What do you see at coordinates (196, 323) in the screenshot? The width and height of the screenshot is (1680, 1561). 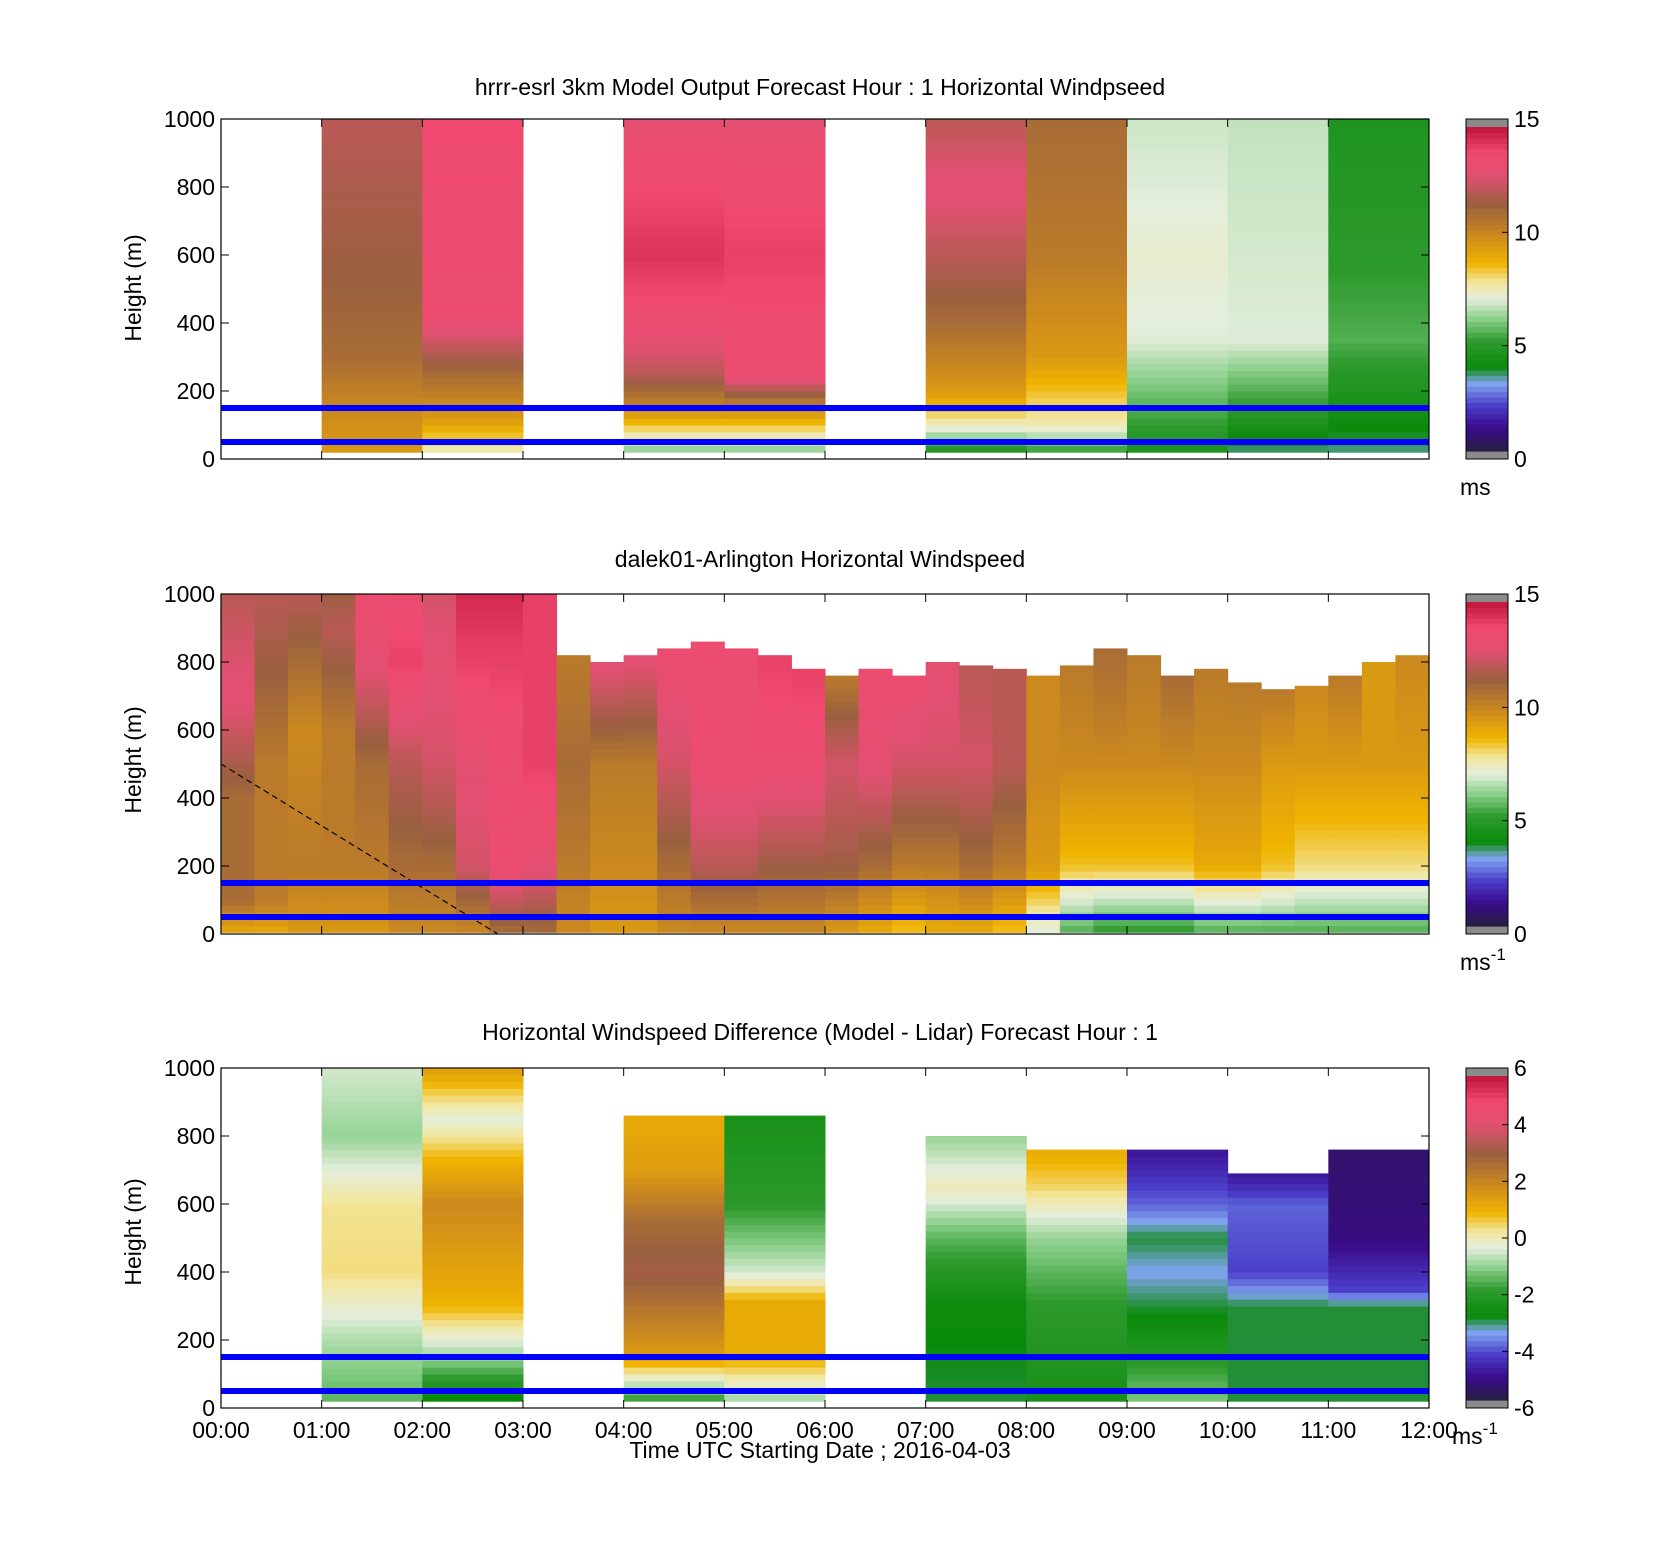 I see `y-tick-label: 400` at bounding box center [196, 323].